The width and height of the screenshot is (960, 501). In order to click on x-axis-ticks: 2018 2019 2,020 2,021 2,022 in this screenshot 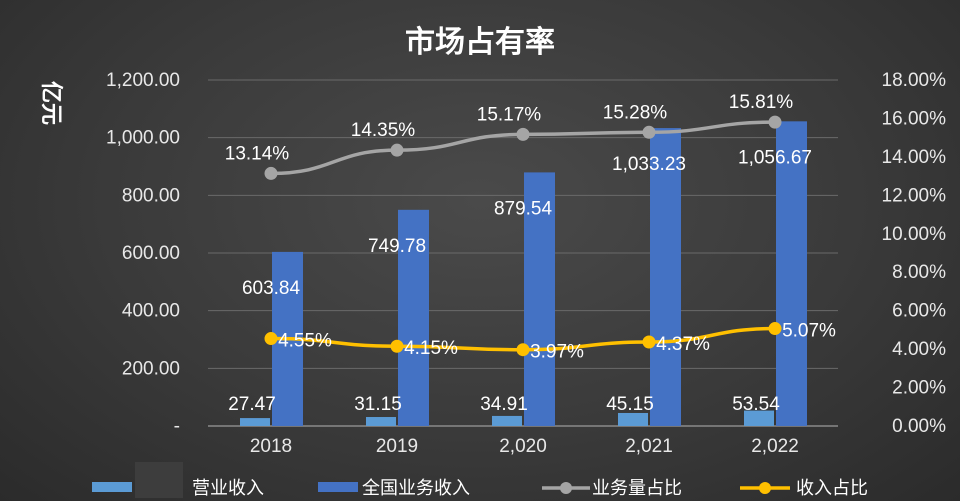, I will do `click(524, 446)`.